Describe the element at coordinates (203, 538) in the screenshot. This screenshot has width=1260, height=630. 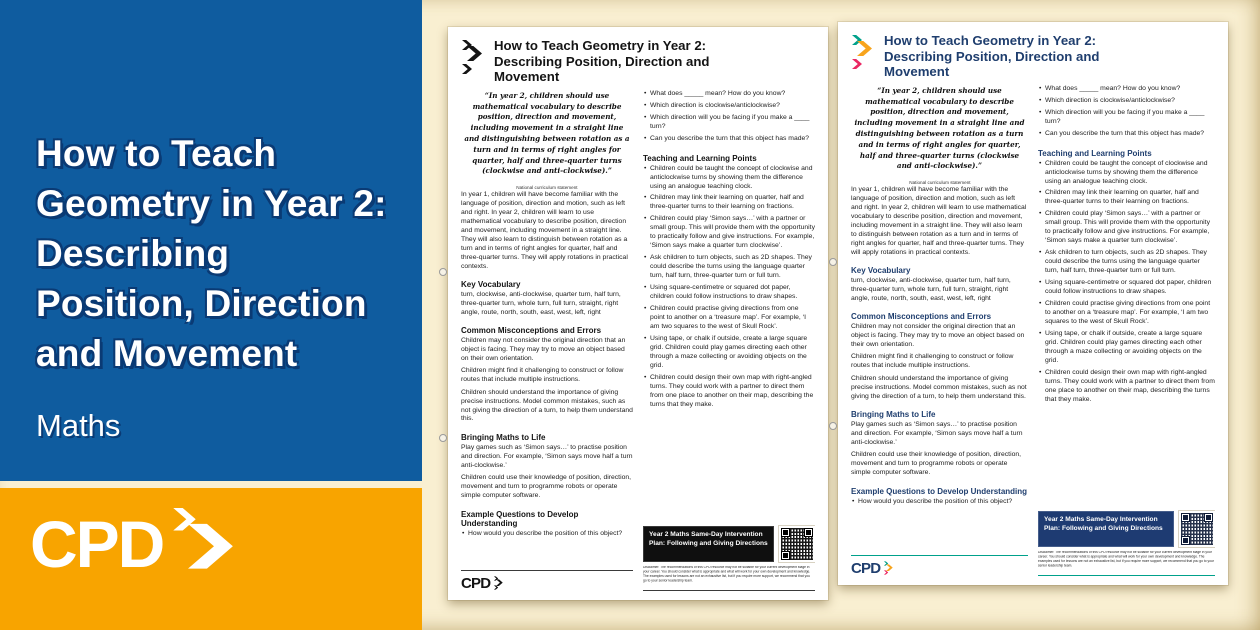
I see `cpd-chevrons-icon` at that location.